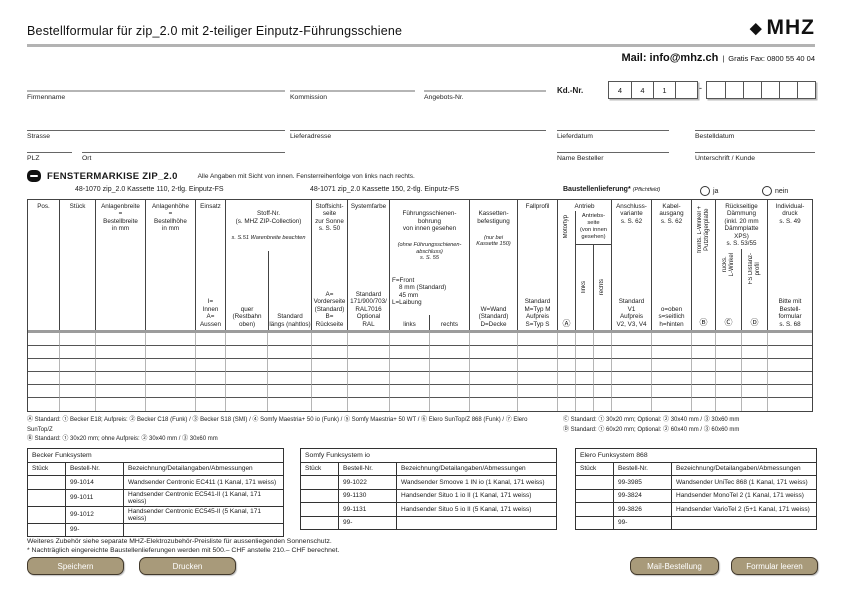 The image size is (842, 595). Describe the element at coordinates (485, 91) in the screenshot. I see `angebots-nr-input` at that location.